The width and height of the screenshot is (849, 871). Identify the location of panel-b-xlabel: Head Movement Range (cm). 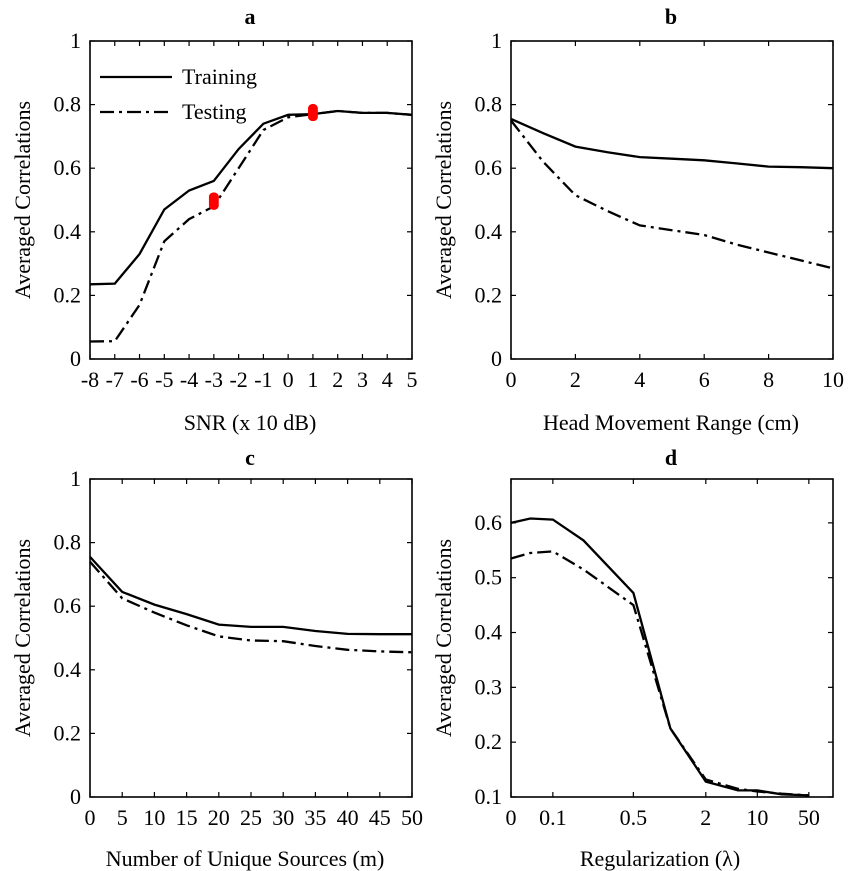
(671, 422).